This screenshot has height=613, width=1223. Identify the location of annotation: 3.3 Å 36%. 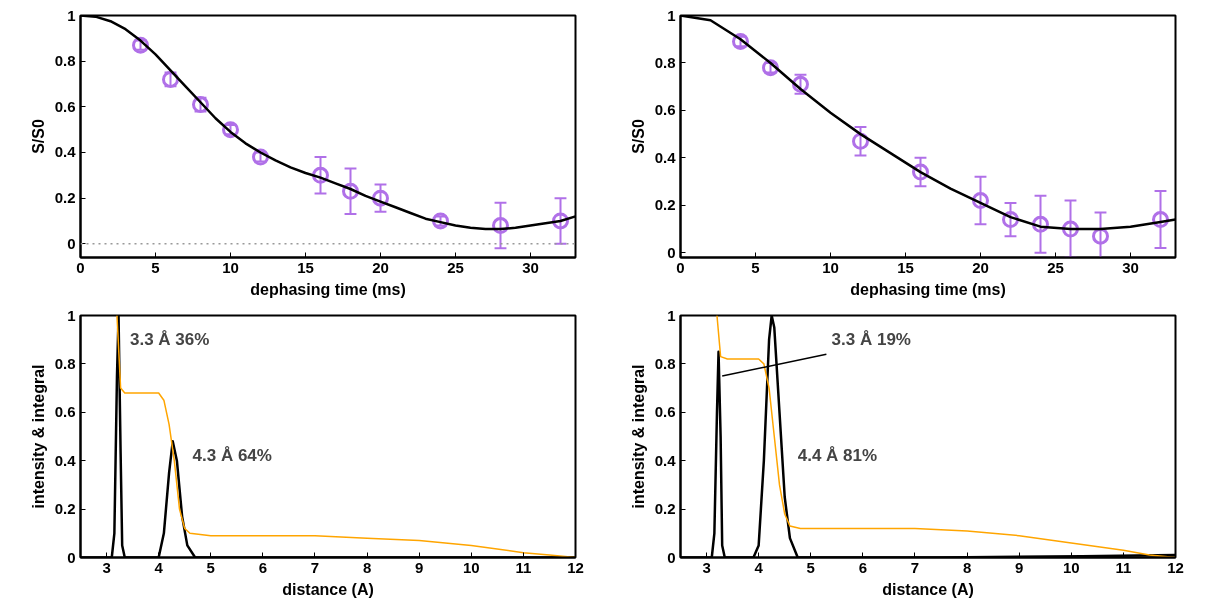
(170, 340).